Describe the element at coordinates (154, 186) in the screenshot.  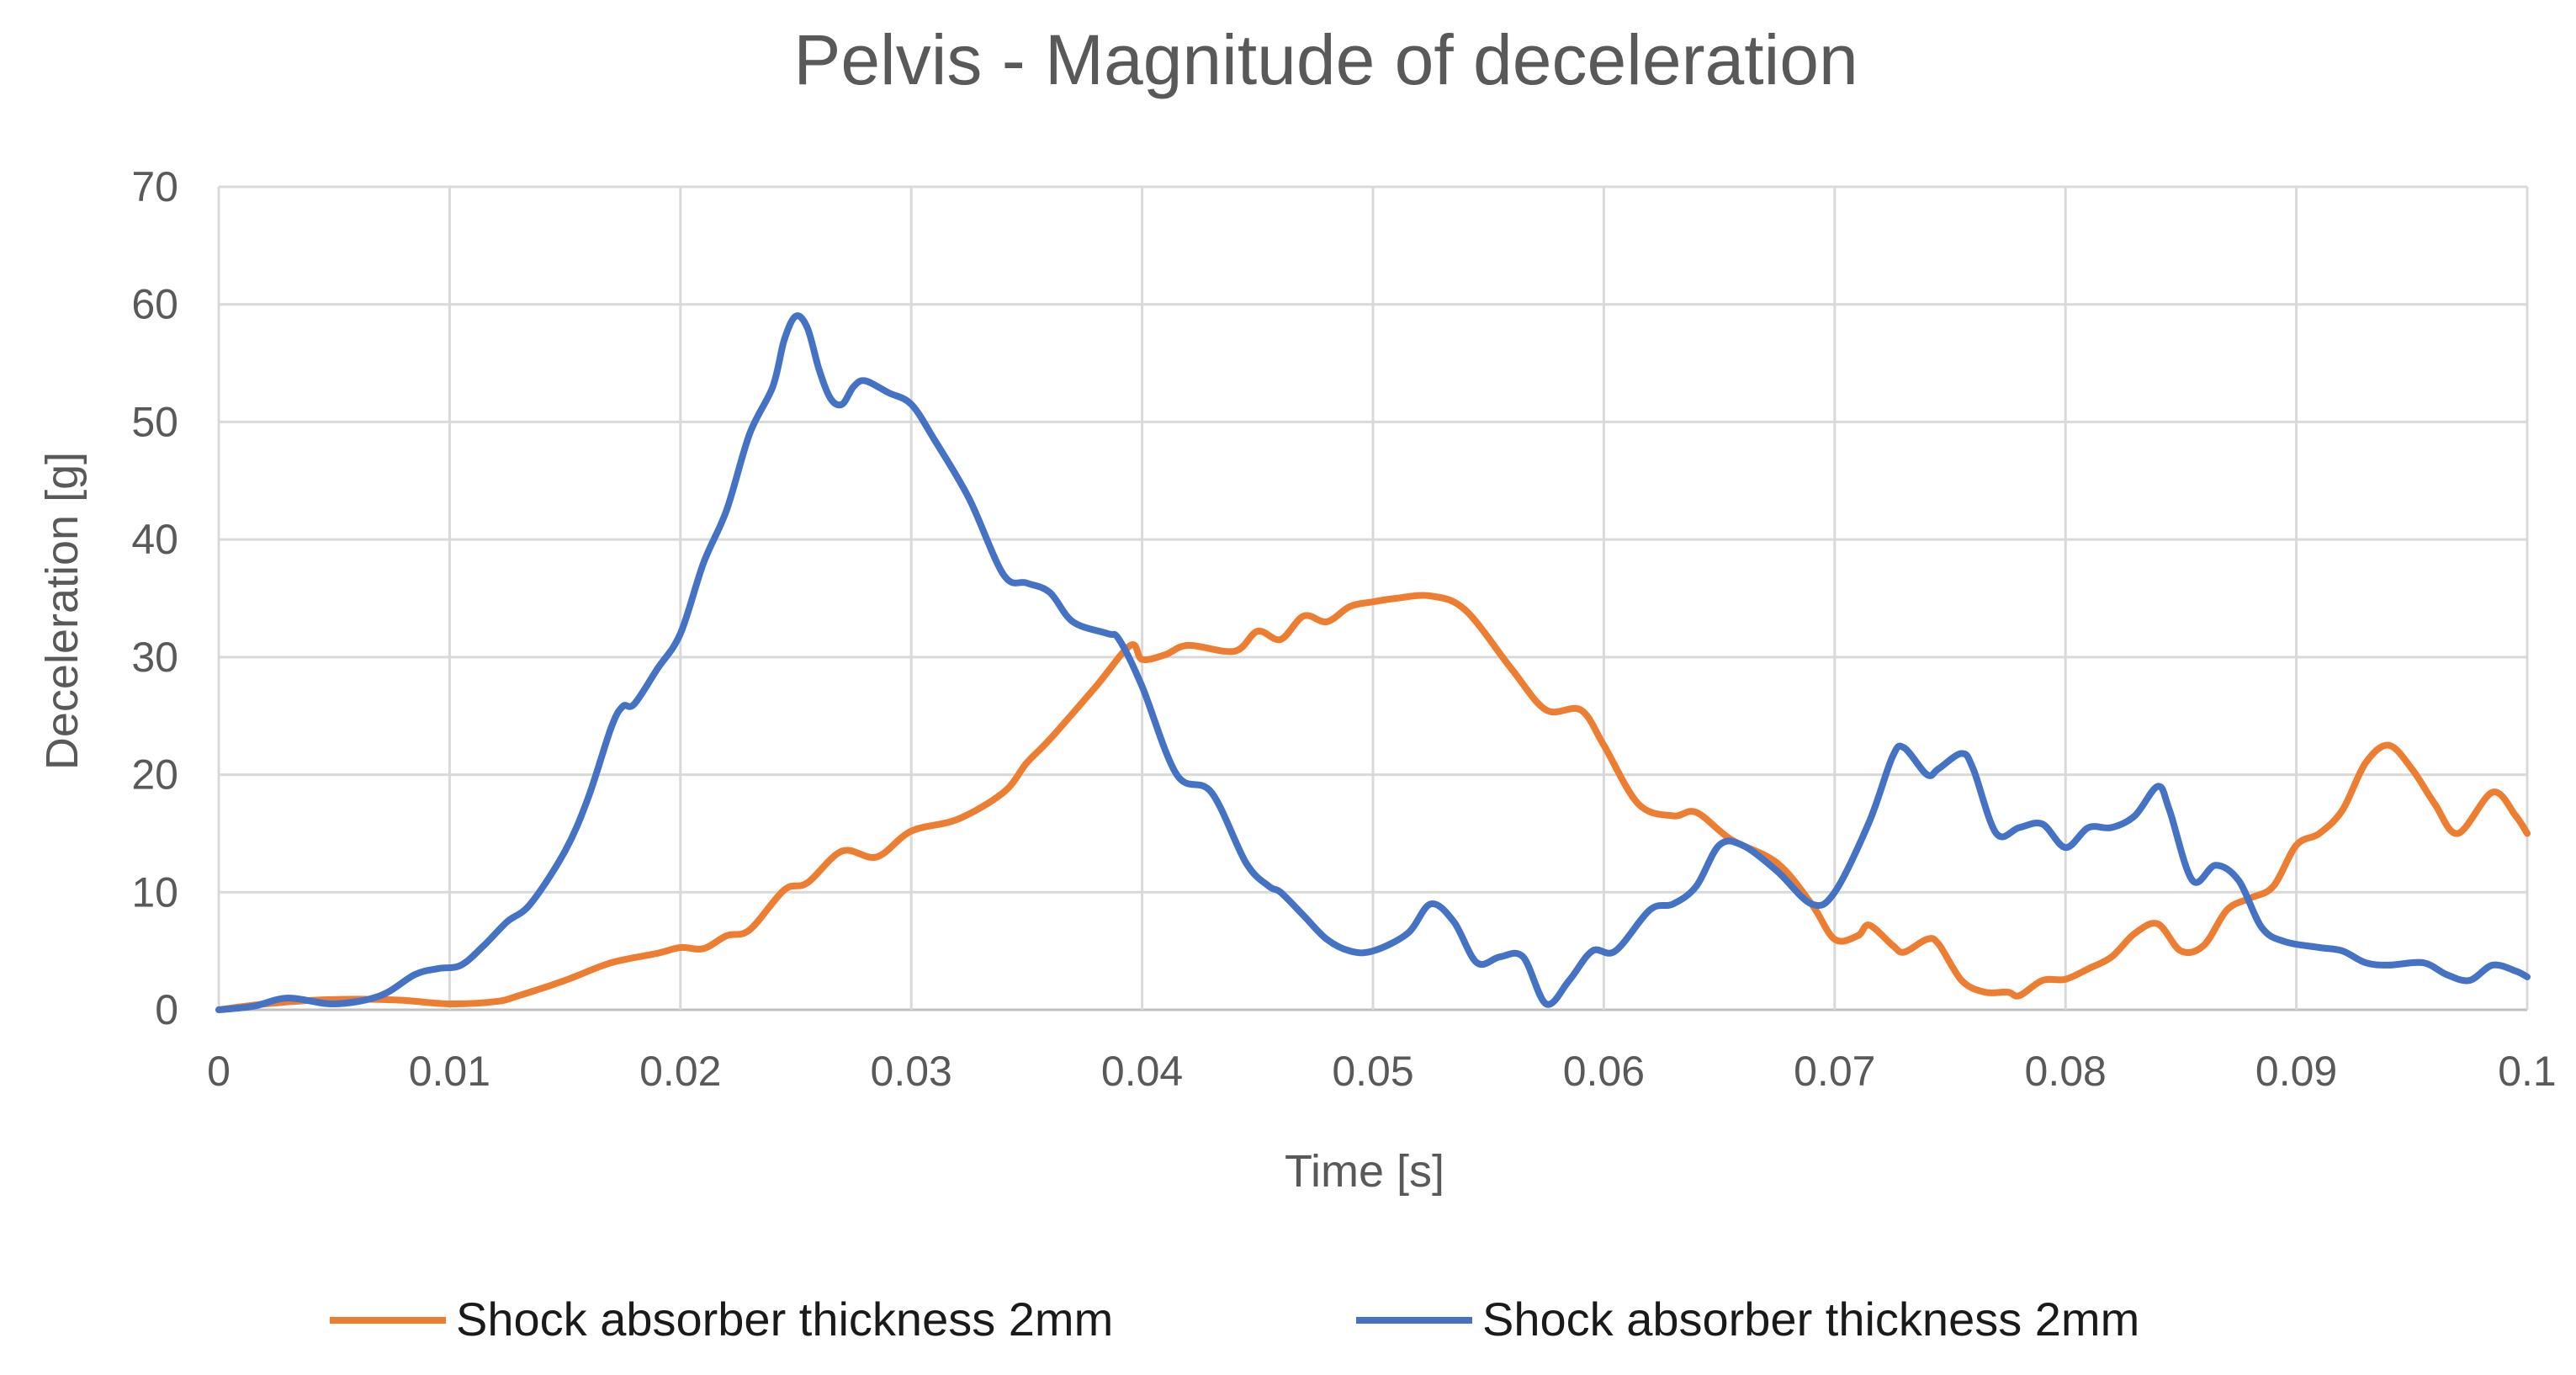
I see `y-tick-label: 70` at that location.